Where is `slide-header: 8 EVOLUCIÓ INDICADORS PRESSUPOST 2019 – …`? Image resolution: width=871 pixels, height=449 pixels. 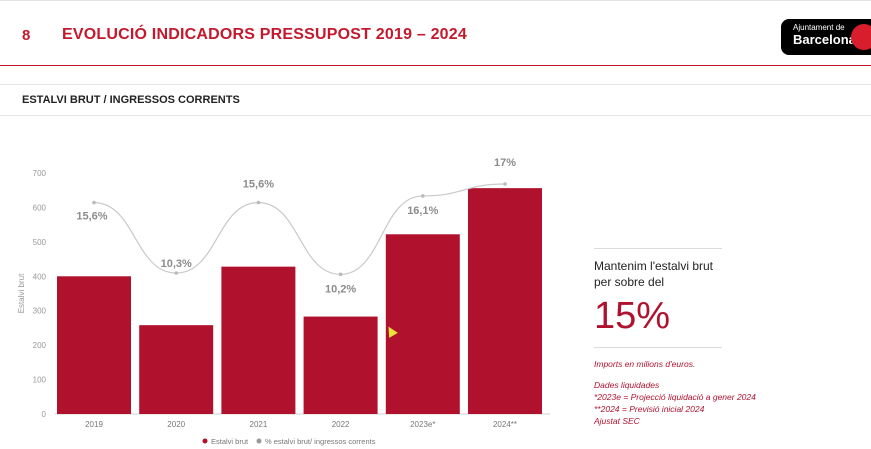 slide-header: 8 EVOLUCIÓ INDICADORS PRESSUPOST 2019 – … is located at coordinates (435, 33).